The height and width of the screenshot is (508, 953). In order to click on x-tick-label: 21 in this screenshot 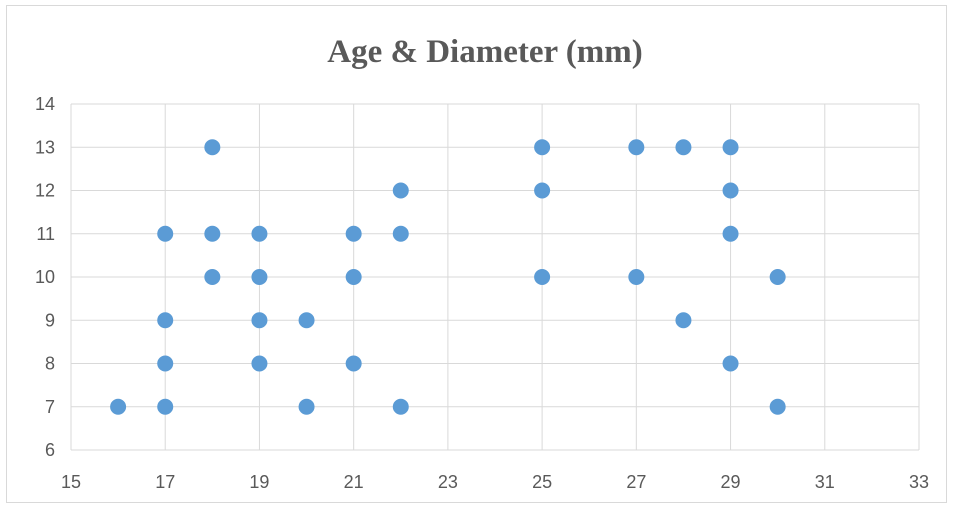, I will do `click(354, 482)`.